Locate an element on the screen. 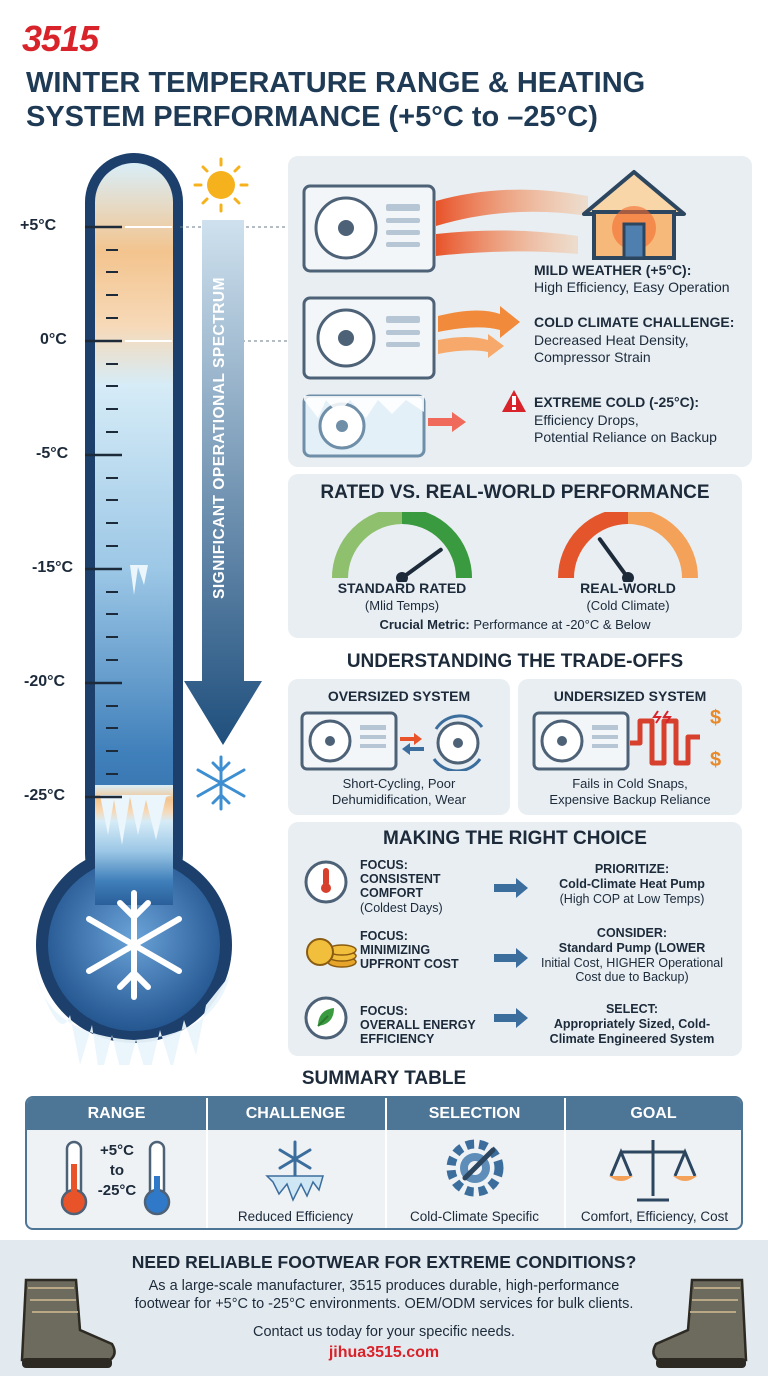 This screenshot has height=1376, width=768. focus-3-line-3: EFFICIENCY is located at coordinates (397, 1039).